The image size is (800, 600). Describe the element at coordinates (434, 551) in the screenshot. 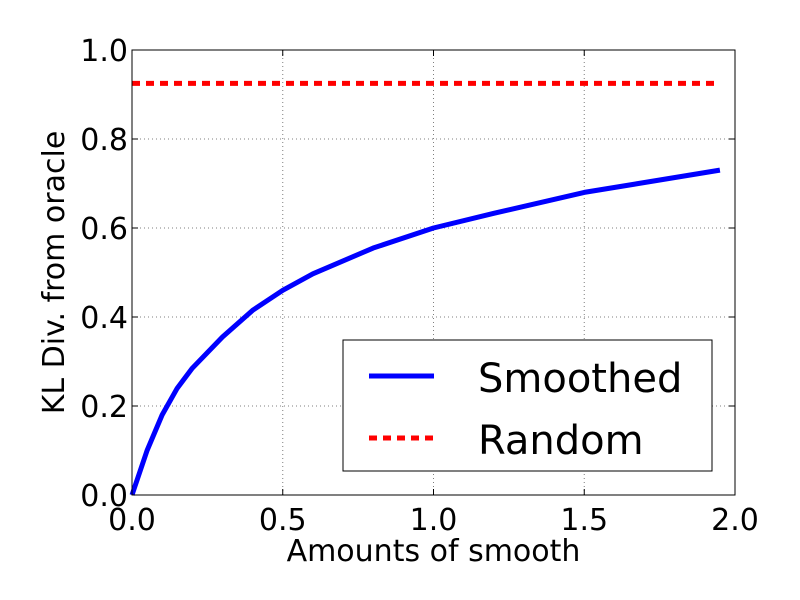

I see `x-axis-label: Amounts of smooth` at that location.